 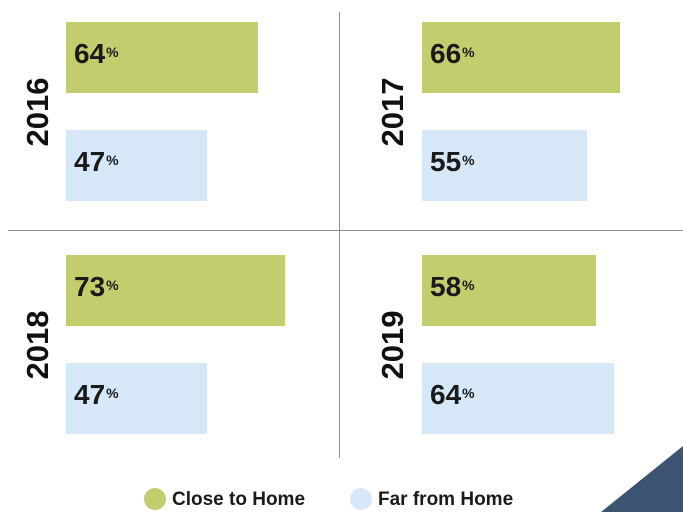 What do you see at coordinates (642, 479) in the screenshot?
I see `corner-decoration-icon` at bounding box center [642, 479].